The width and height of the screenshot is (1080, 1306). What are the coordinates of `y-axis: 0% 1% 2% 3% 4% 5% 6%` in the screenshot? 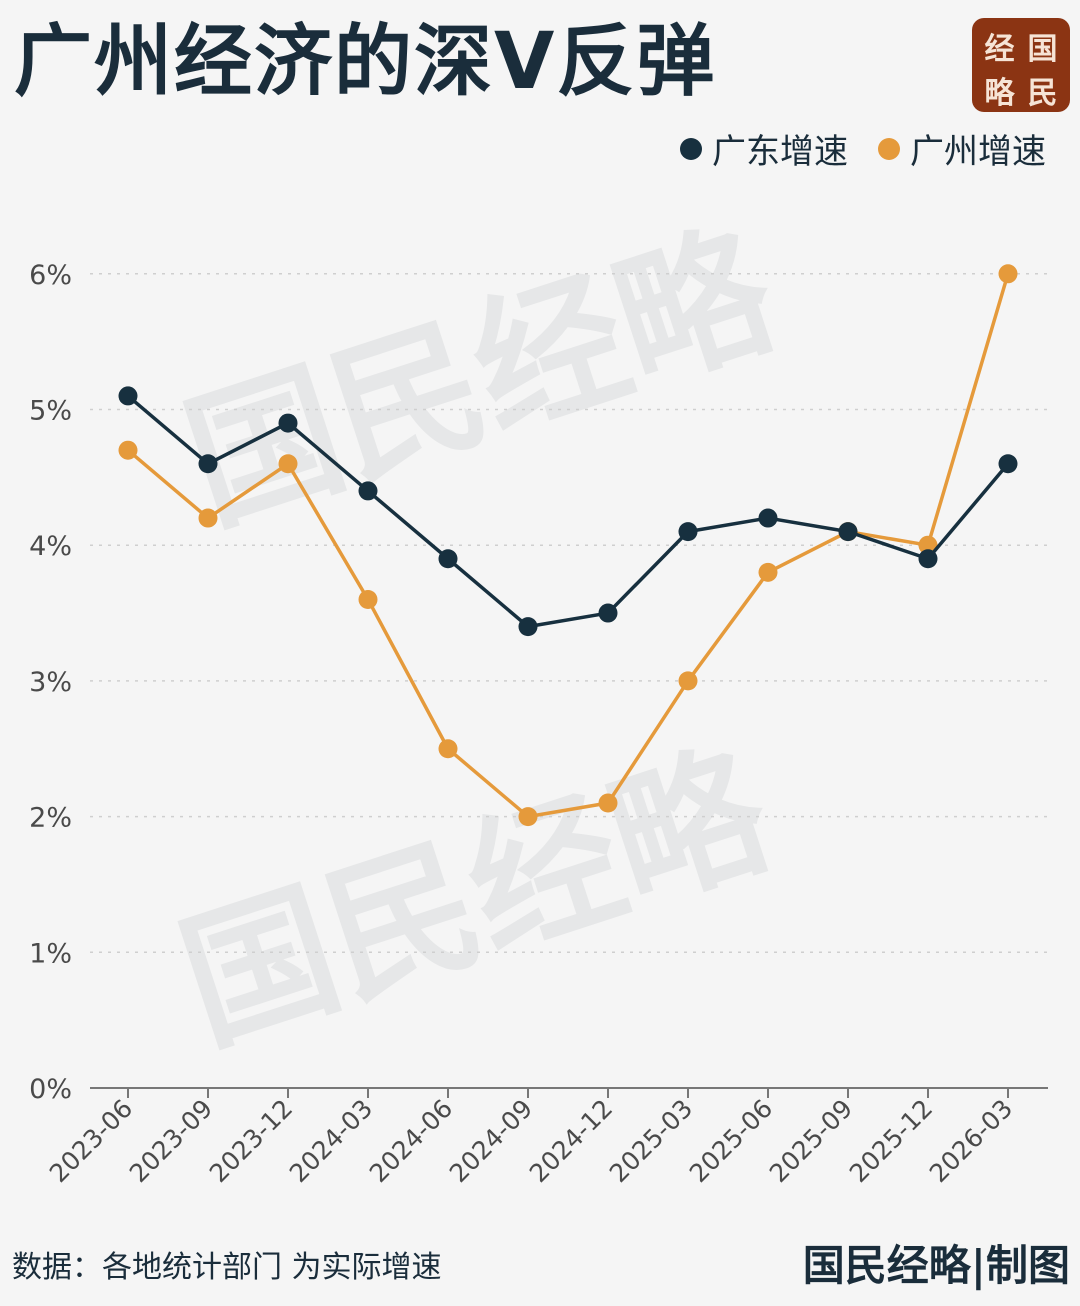 It's located at (50, 682).